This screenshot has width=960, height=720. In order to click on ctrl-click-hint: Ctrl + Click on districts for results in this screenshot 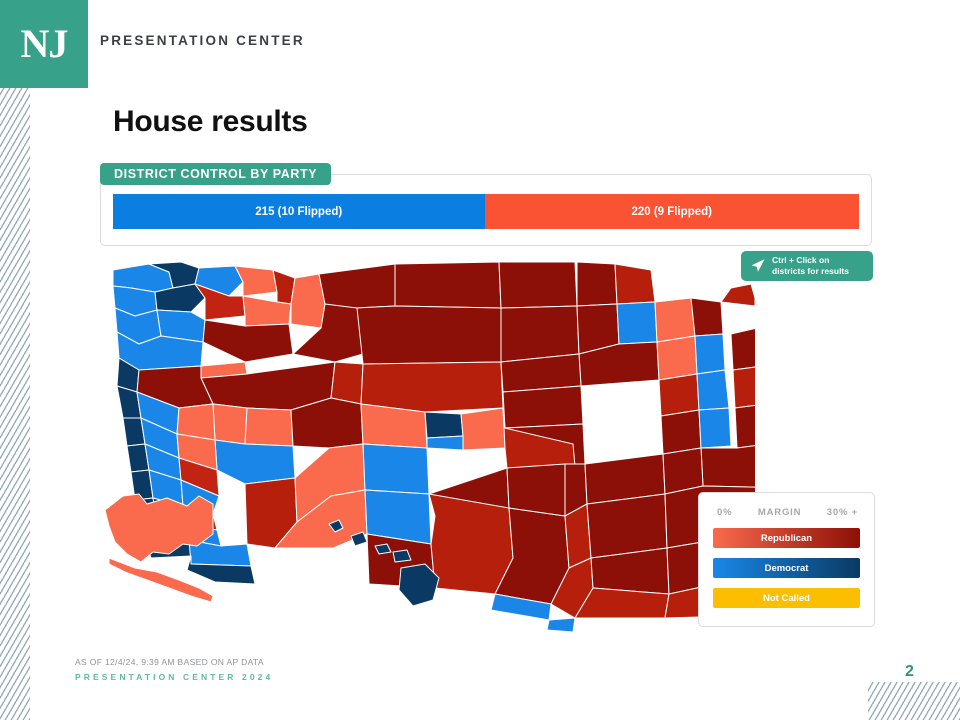, I will do `click(807, 266)`.